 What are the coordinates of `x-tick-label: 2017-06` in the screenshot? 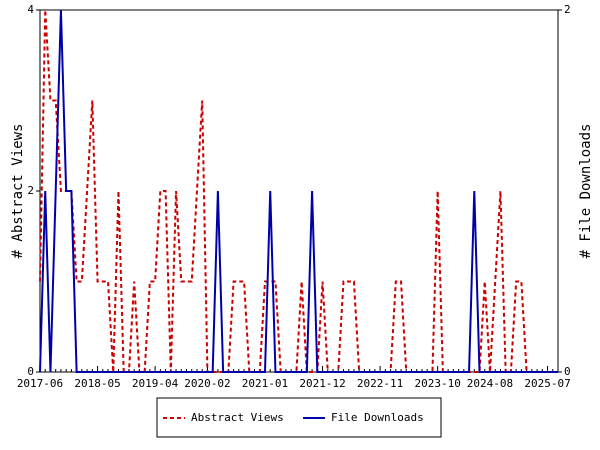 It's located at (40, 383).